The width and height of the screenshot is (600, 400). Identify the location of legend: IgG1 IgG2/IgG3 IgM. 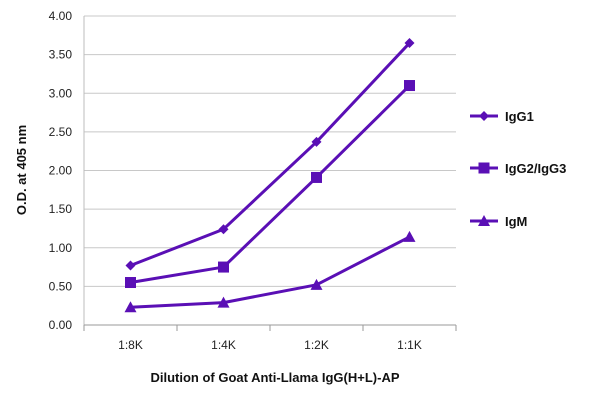
(518, 169).